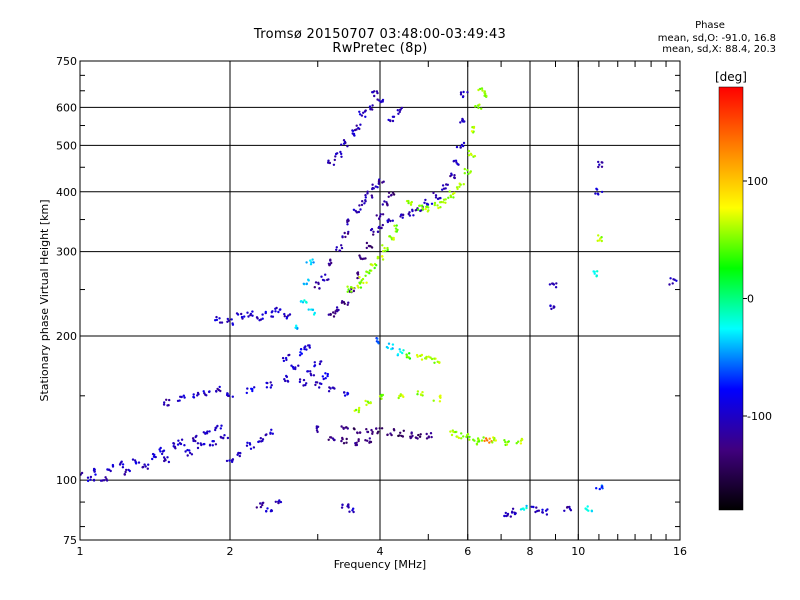 This screenshot has width=800, height=600. Describe the element at coordinates (70, 540) in the screenshot. I see `y-tick-label: 75` at that location.